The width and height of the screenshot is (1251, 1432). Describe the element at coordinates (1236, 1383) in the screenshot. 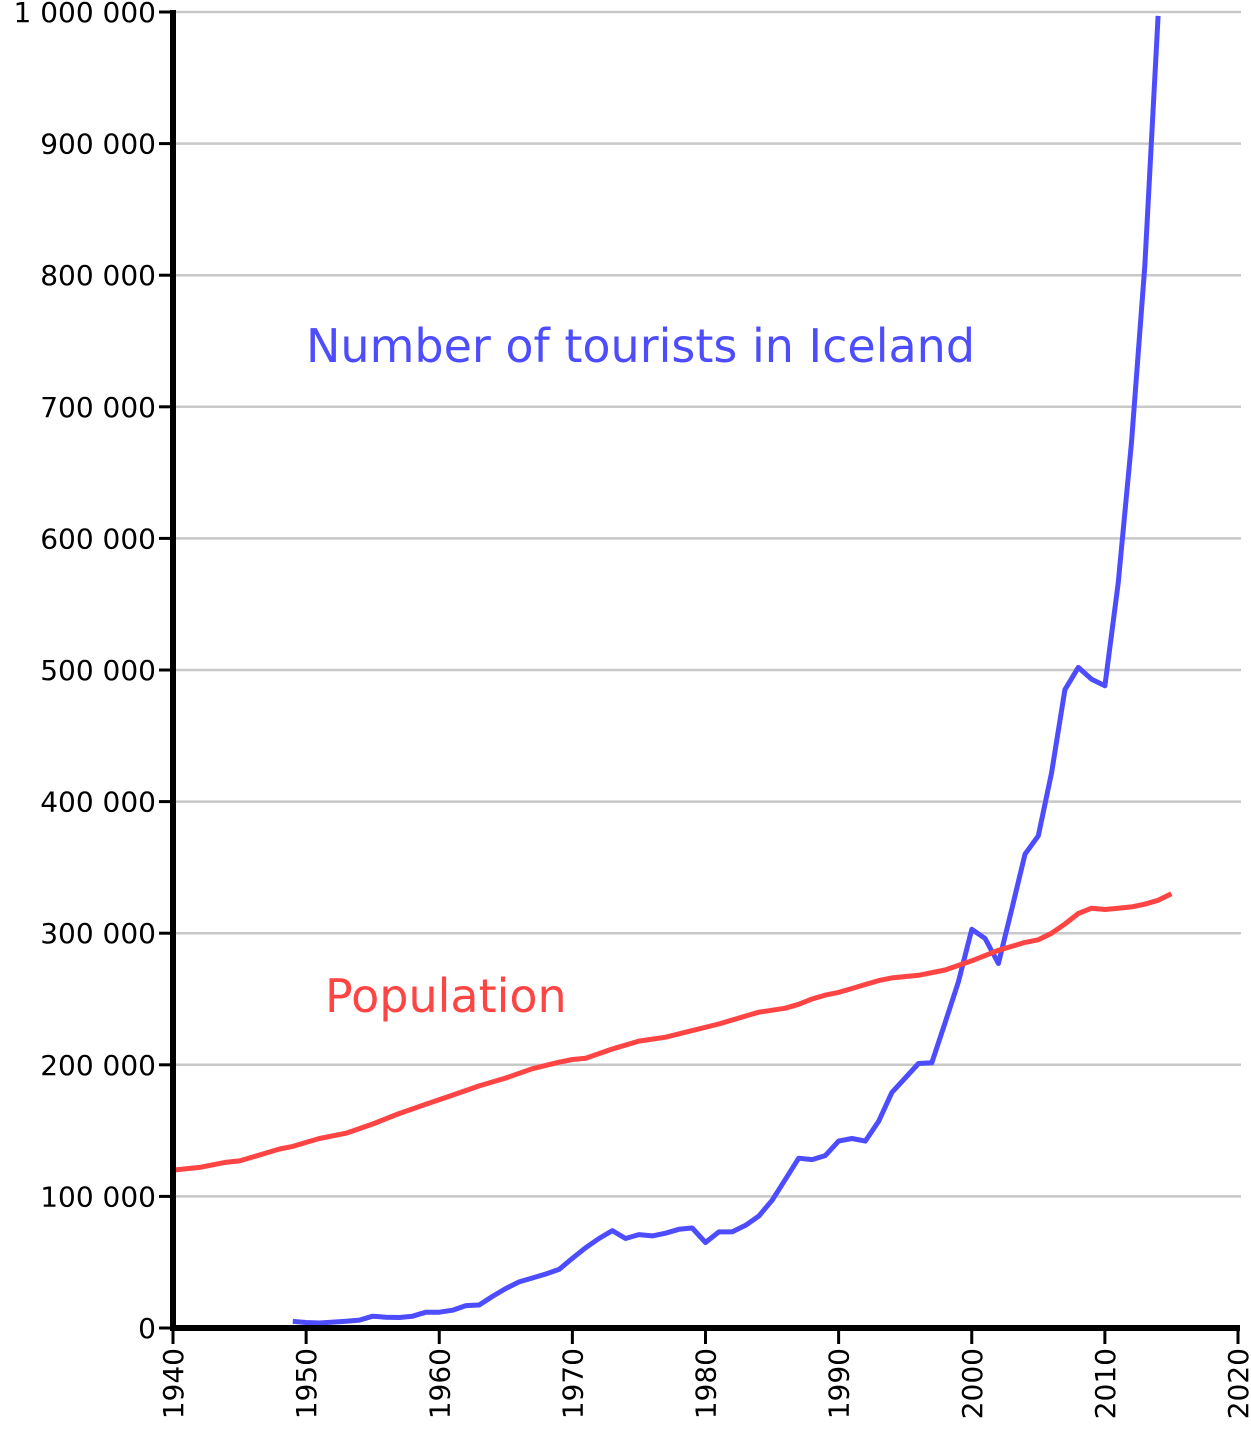

I see `x-tick-label: 2020` at that location.